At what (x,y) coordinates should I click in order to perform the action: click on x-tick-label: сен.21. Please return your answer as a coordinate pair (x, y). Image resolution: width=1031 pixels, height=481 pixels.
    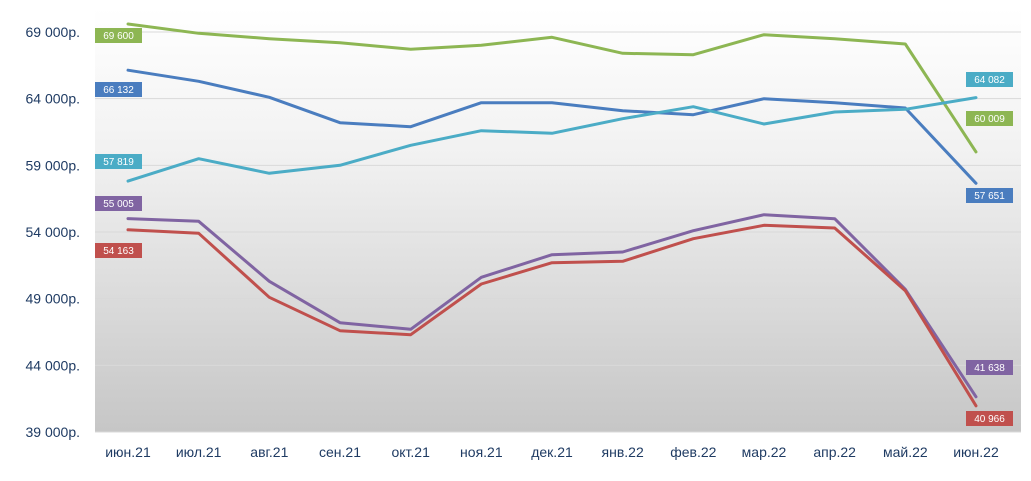
    Looking at the image, I should click on (340, 452).